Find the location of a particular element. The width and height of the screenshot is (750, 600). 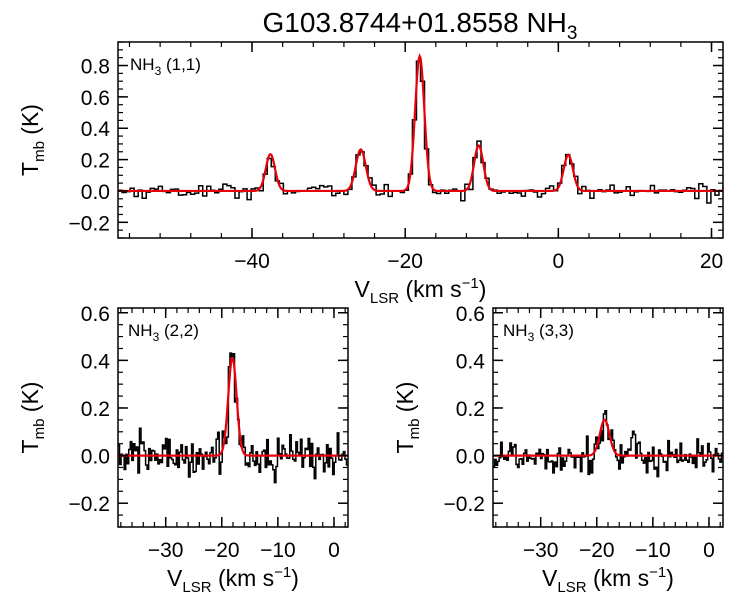

panel2-observed-spectrum is located at coordinates (233, 418).